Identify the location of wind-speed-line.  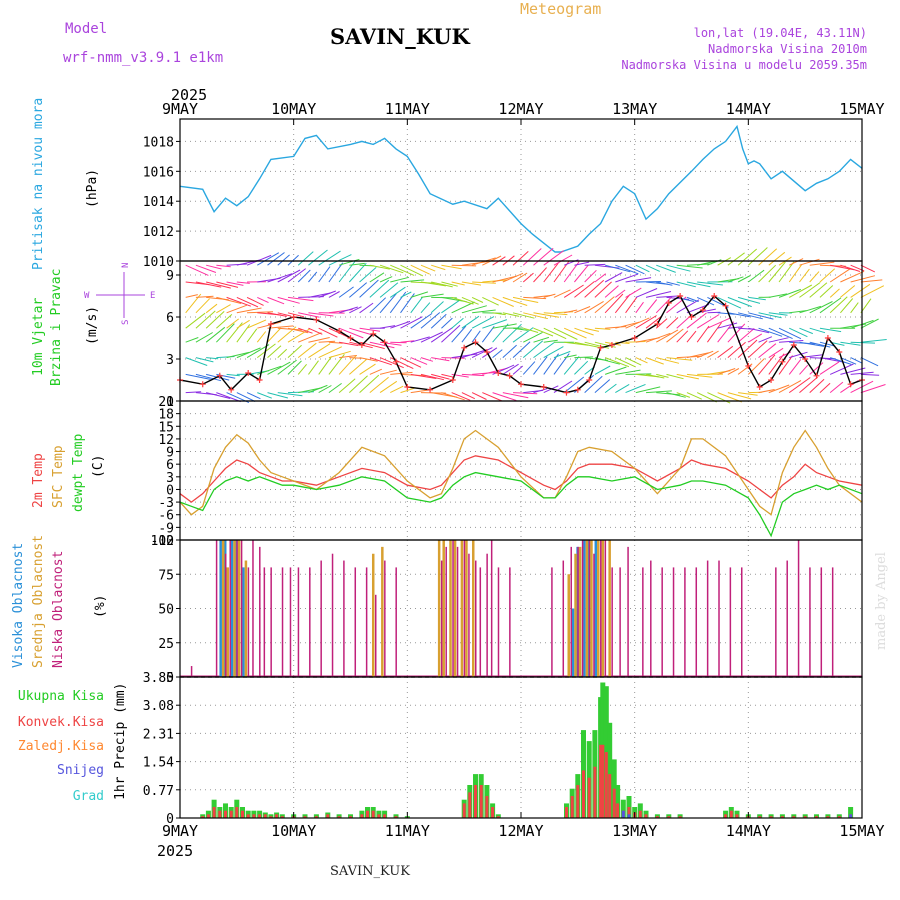
(521, 344).